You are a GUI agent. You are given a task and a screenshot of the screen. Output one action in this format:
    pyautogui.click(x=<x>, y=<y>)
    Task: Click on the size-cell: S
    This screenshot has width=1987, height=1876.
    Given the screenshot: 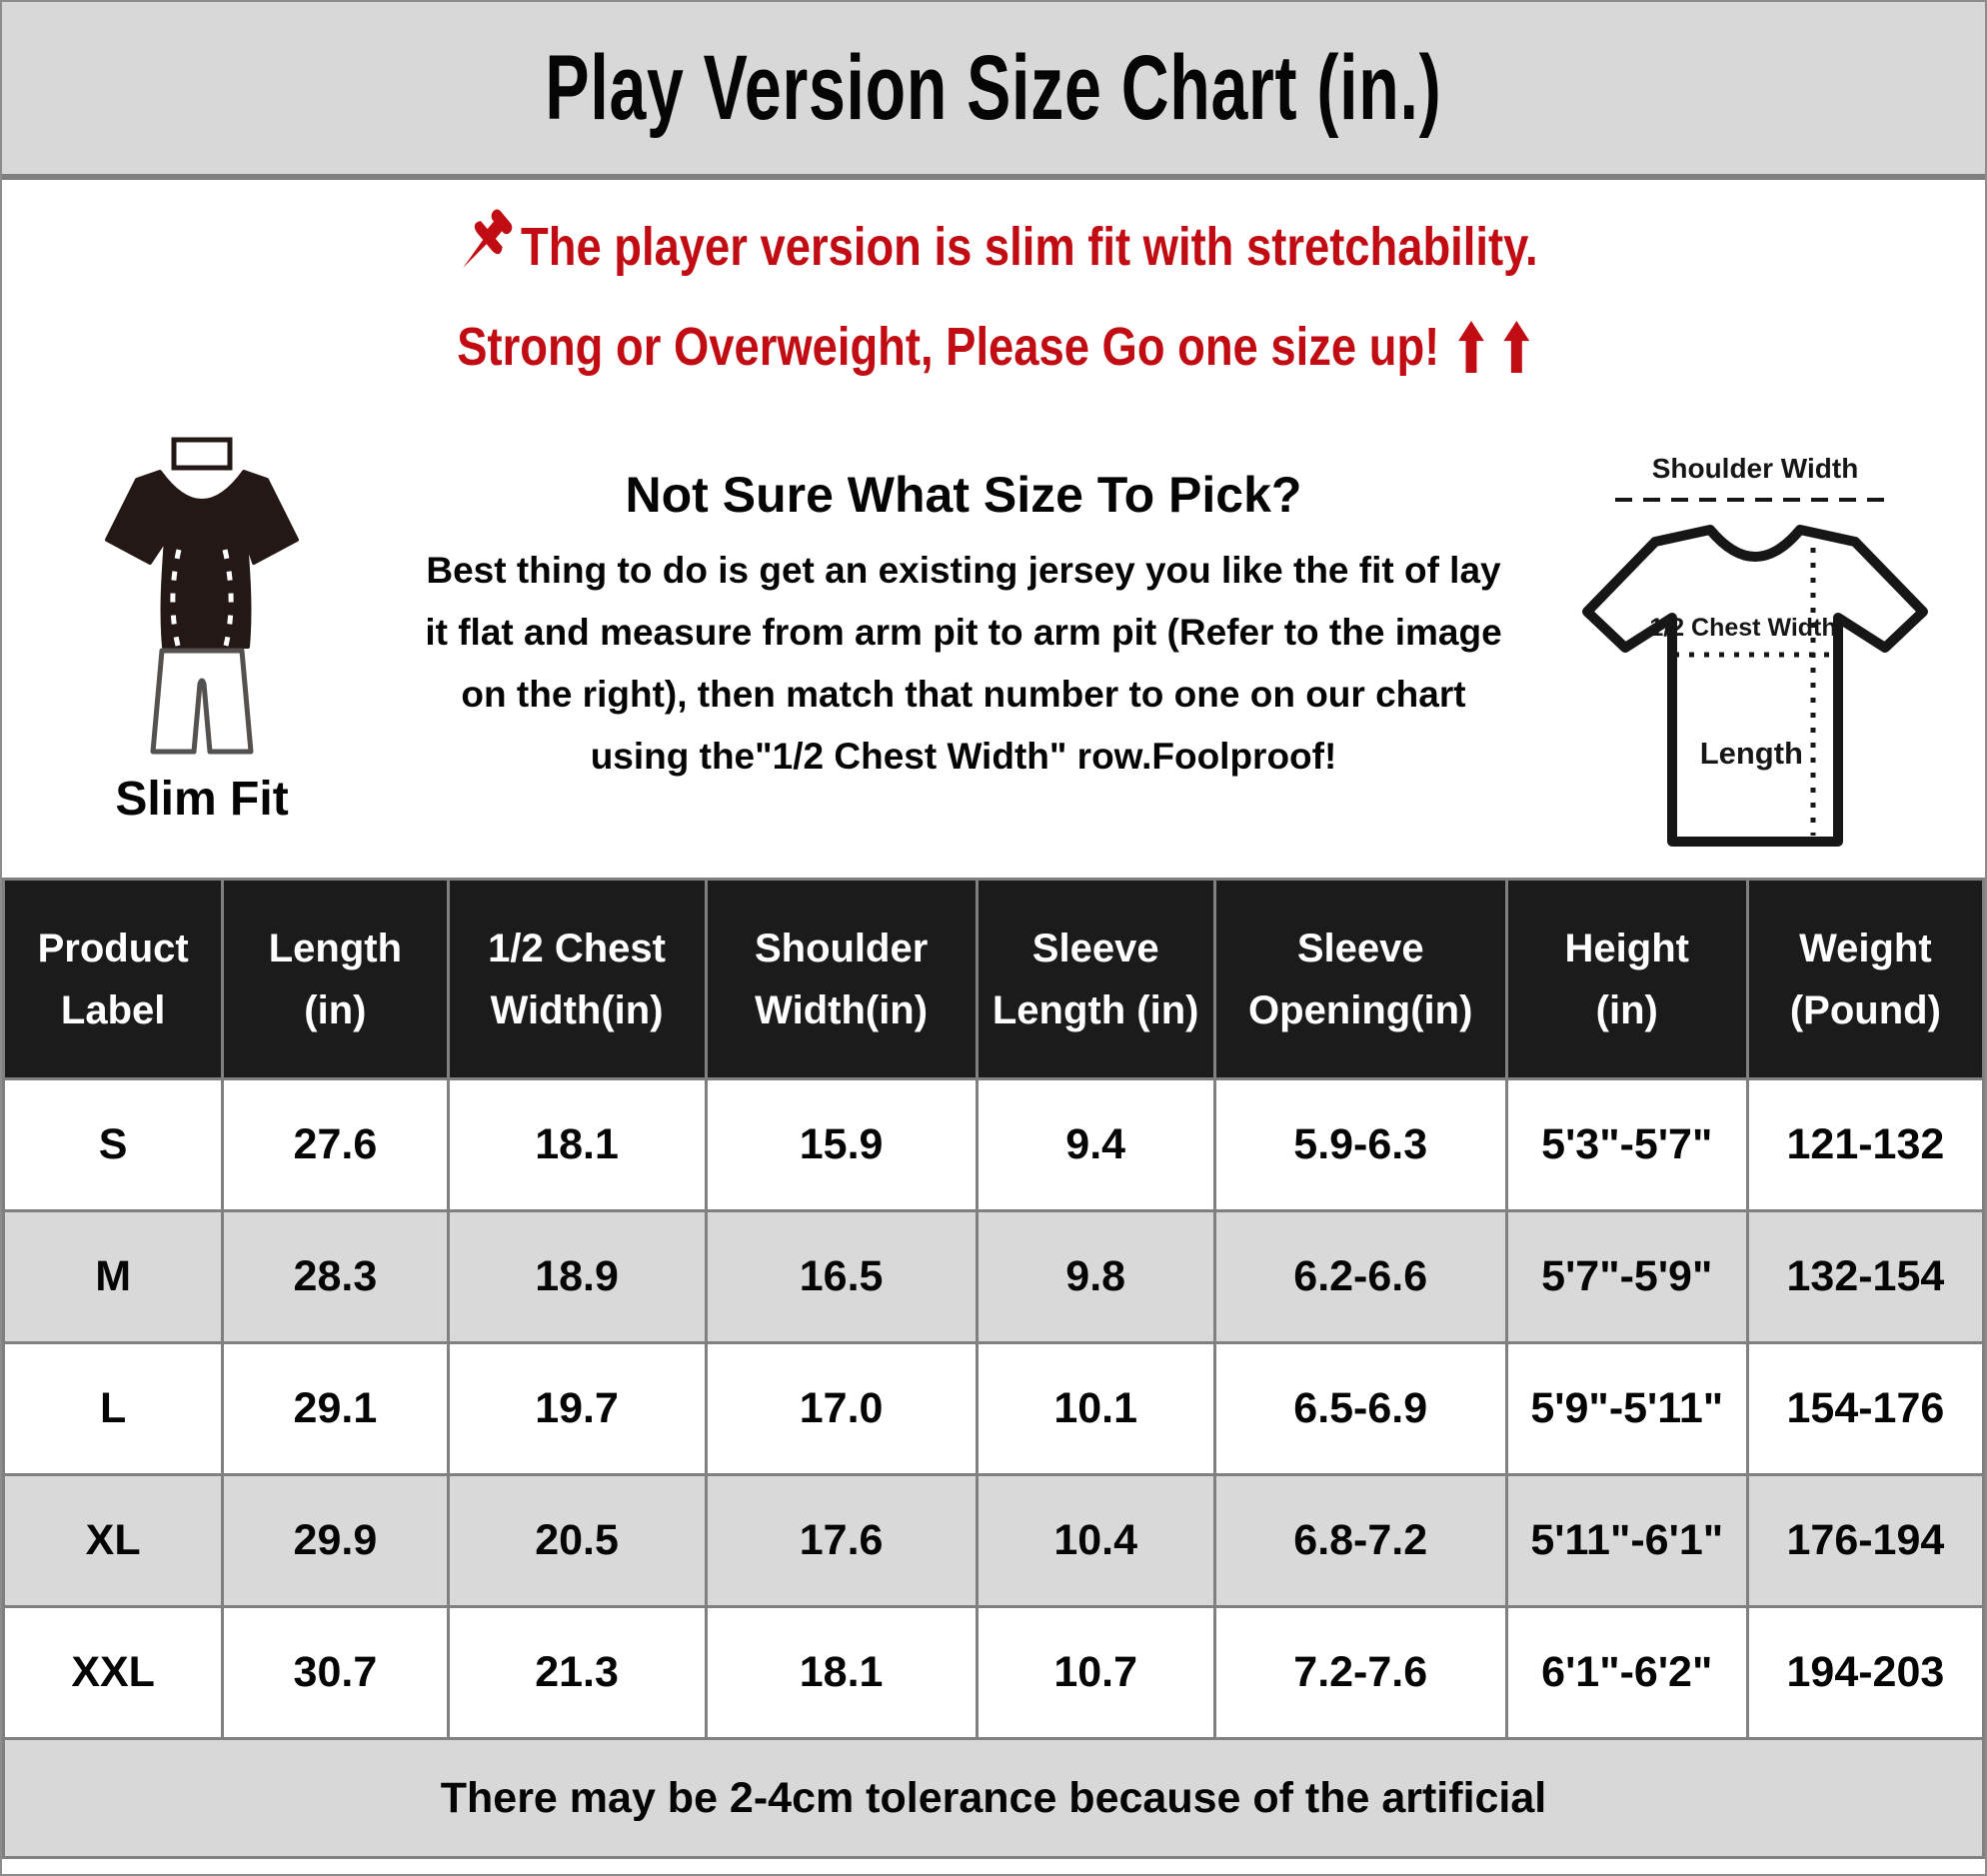 What is the action you would take?
    pyautogui.click(x=114, y=1144)
    